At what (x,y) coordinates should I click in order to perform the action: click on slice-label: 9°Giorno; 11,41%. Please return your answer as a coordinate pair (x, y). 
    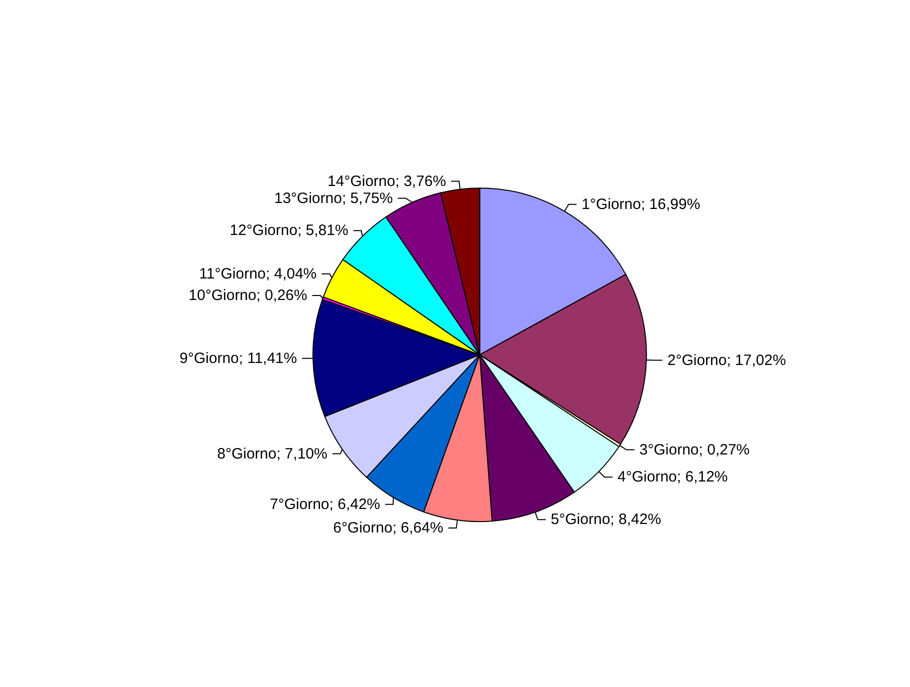
    Looking at the image, I should click on (238, 358).